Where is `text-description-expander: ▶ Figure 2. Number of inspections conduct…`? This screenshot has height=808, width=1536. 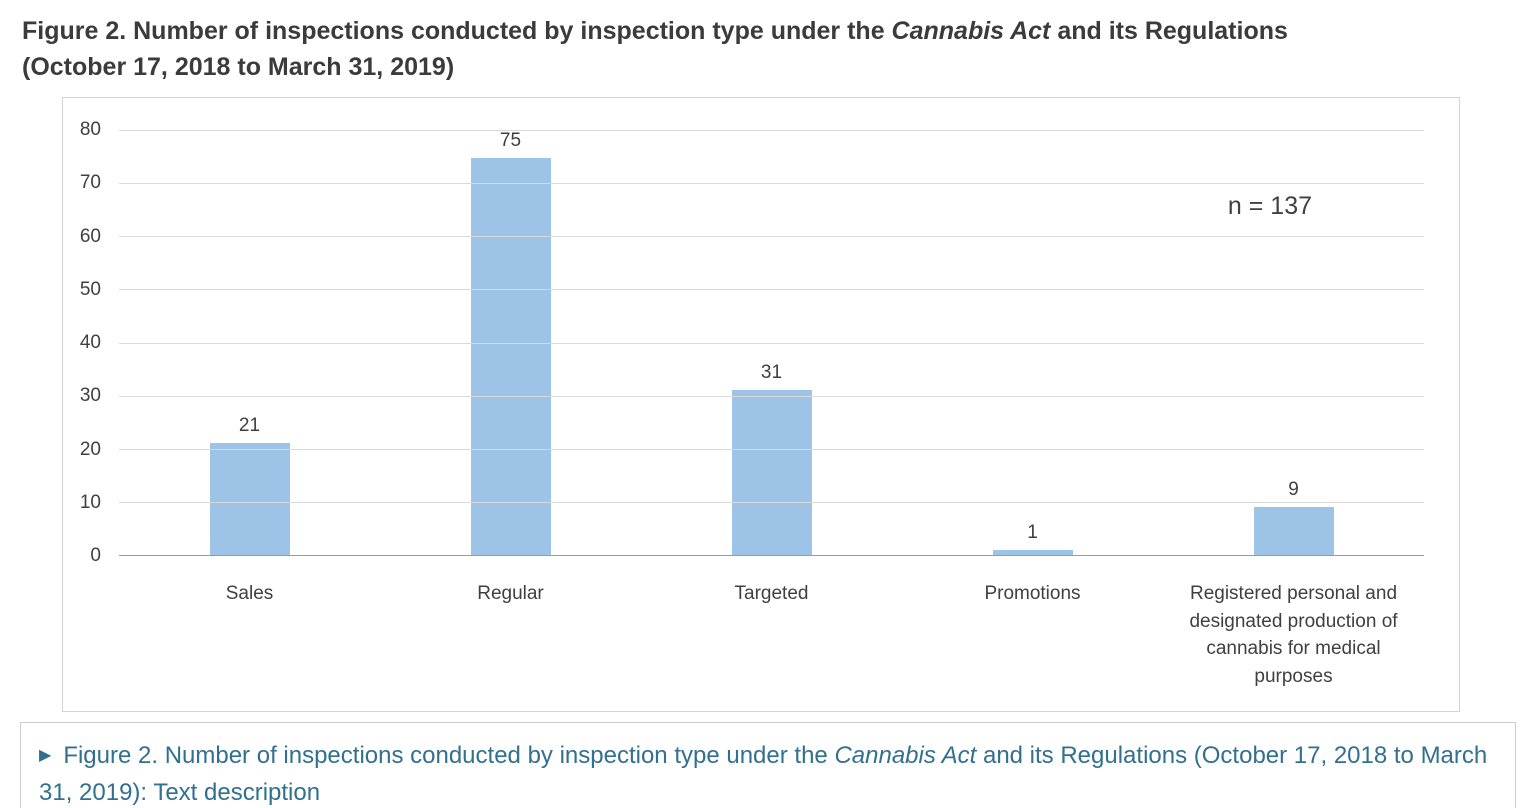
text-description-expander: ▶ Figure 2. Number of inspections conduct… is located at coordinates (768, 765).